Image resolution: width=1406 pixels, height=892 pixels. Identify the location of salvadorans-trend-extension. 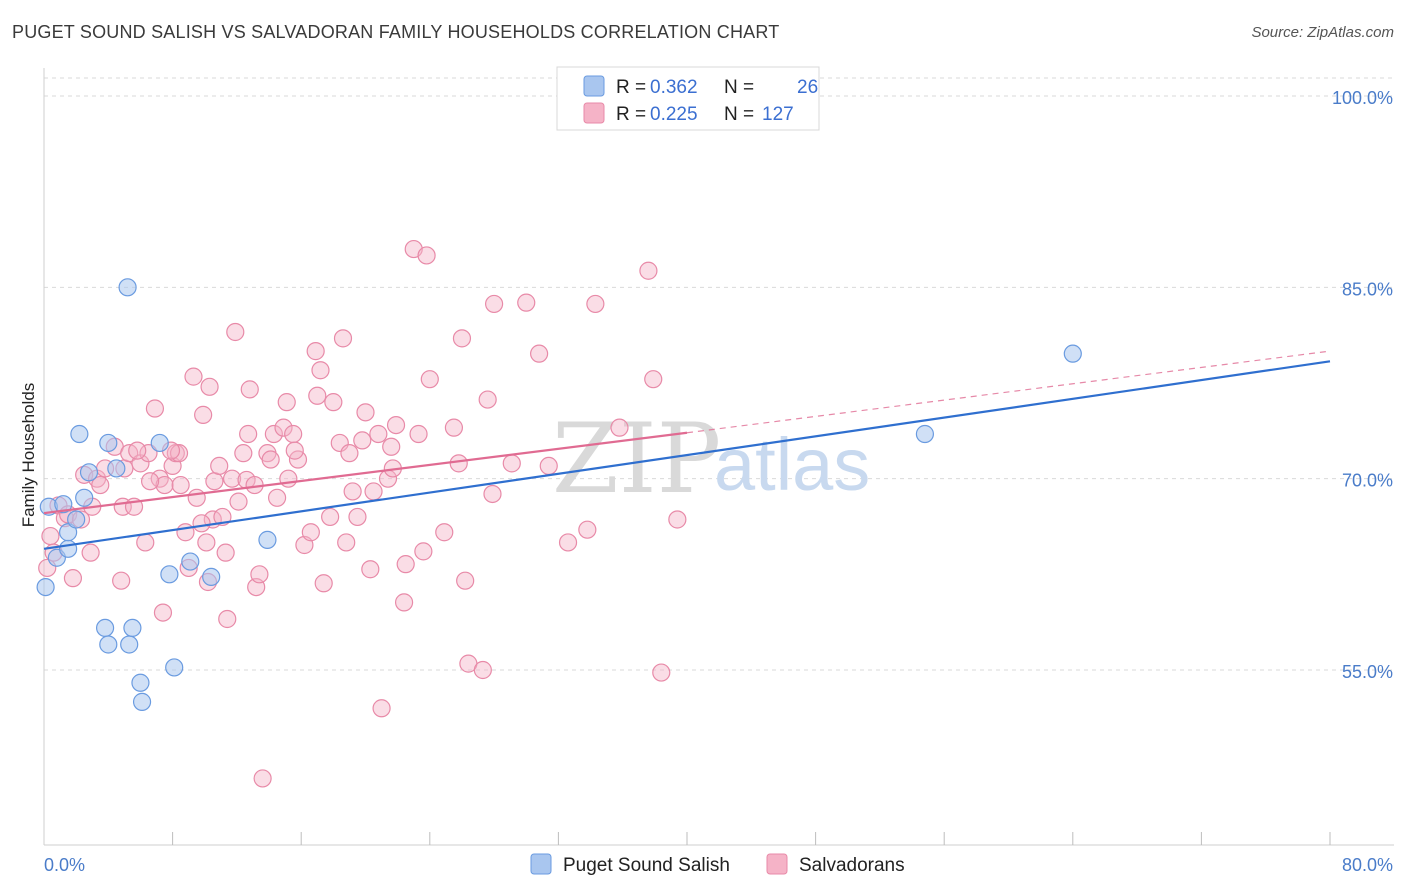
(1008, 392).